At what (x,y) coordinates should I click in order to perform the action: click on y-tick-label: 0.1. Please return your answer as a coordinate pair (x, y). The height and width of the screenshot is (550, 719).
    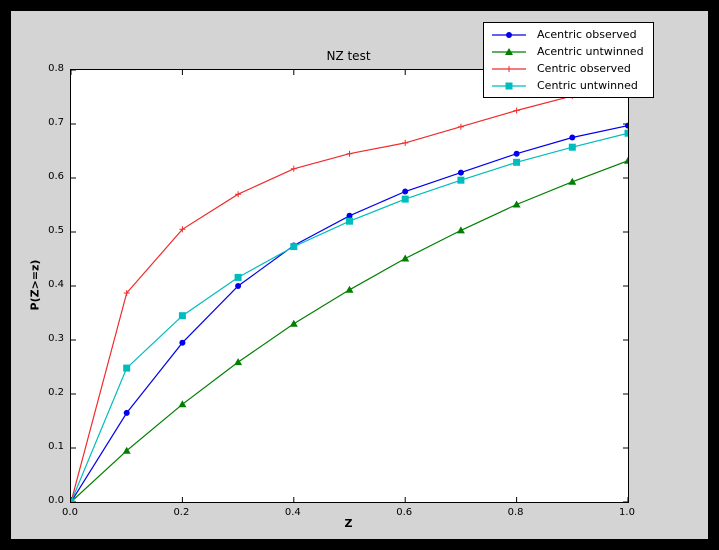
    Looking at the image, I should click on (56, 446).